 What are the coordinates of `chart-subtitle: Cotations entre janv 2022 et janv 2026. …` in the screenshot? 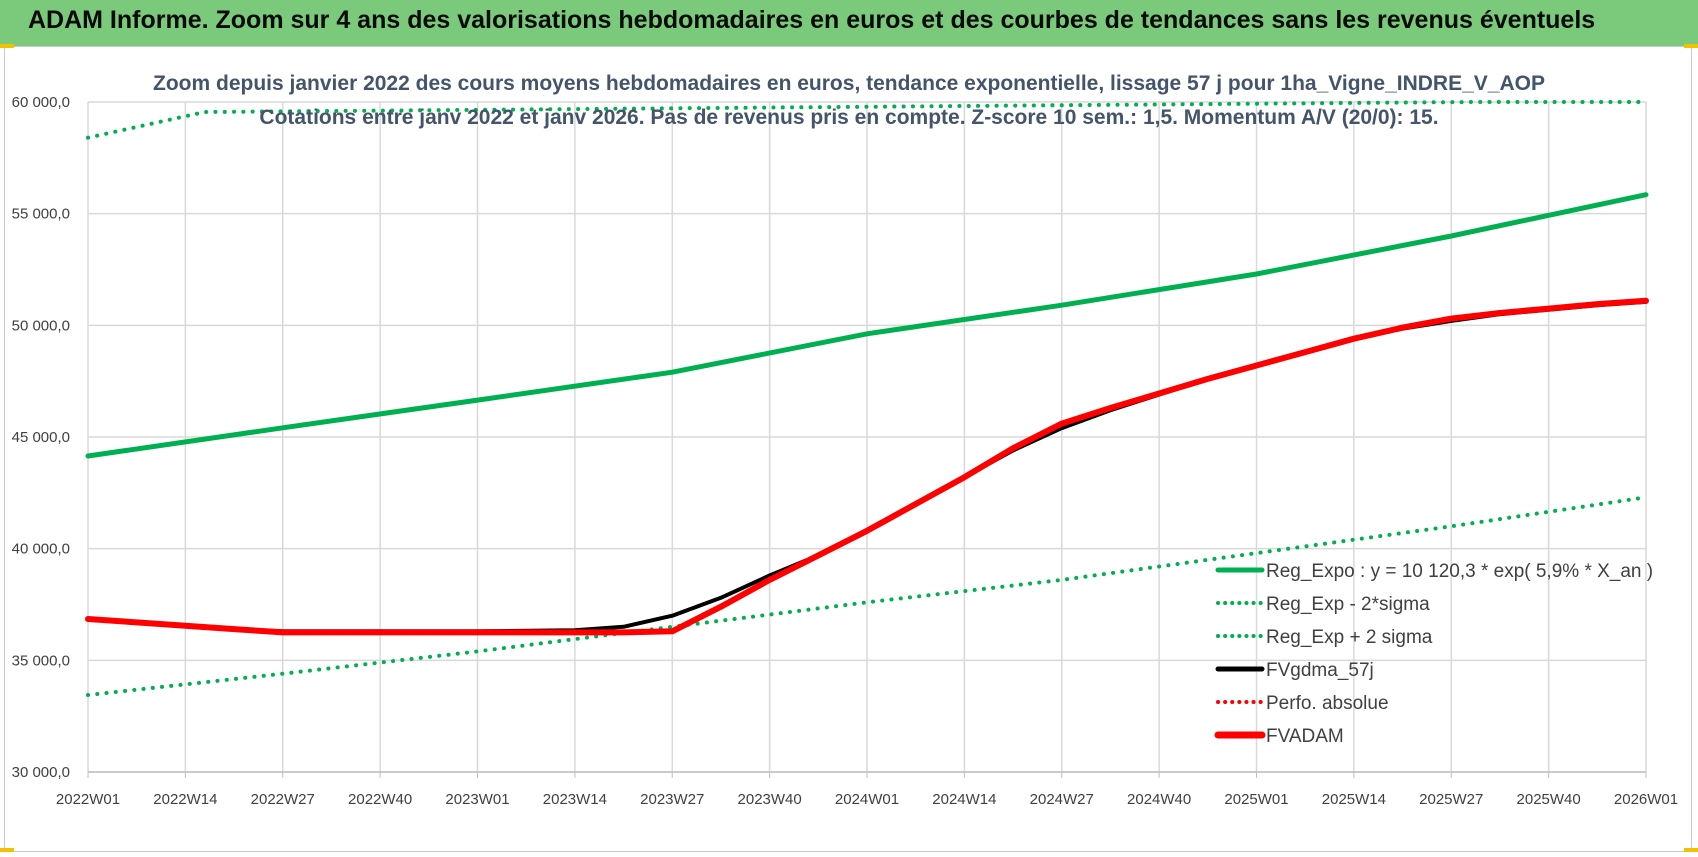 It's located at (848, 117).